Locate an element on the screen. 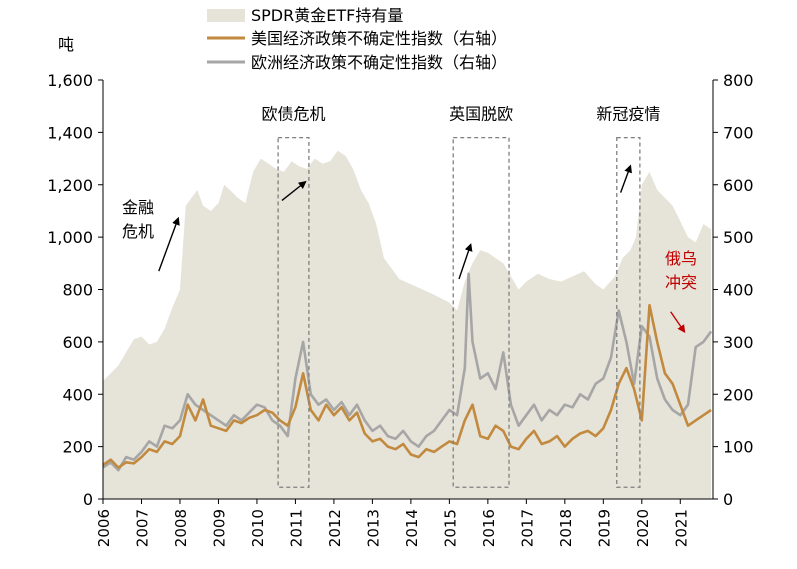  right-tick-label: 100 is located at coordinates (738, 447).